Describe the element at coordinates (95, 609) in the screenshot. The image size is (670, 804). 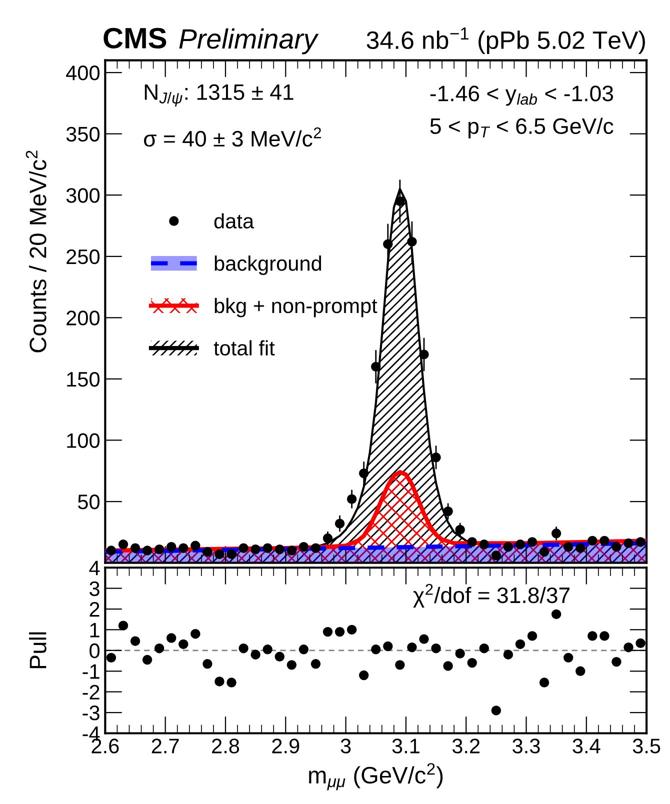
I see `y-tick-label: 2` at that location.